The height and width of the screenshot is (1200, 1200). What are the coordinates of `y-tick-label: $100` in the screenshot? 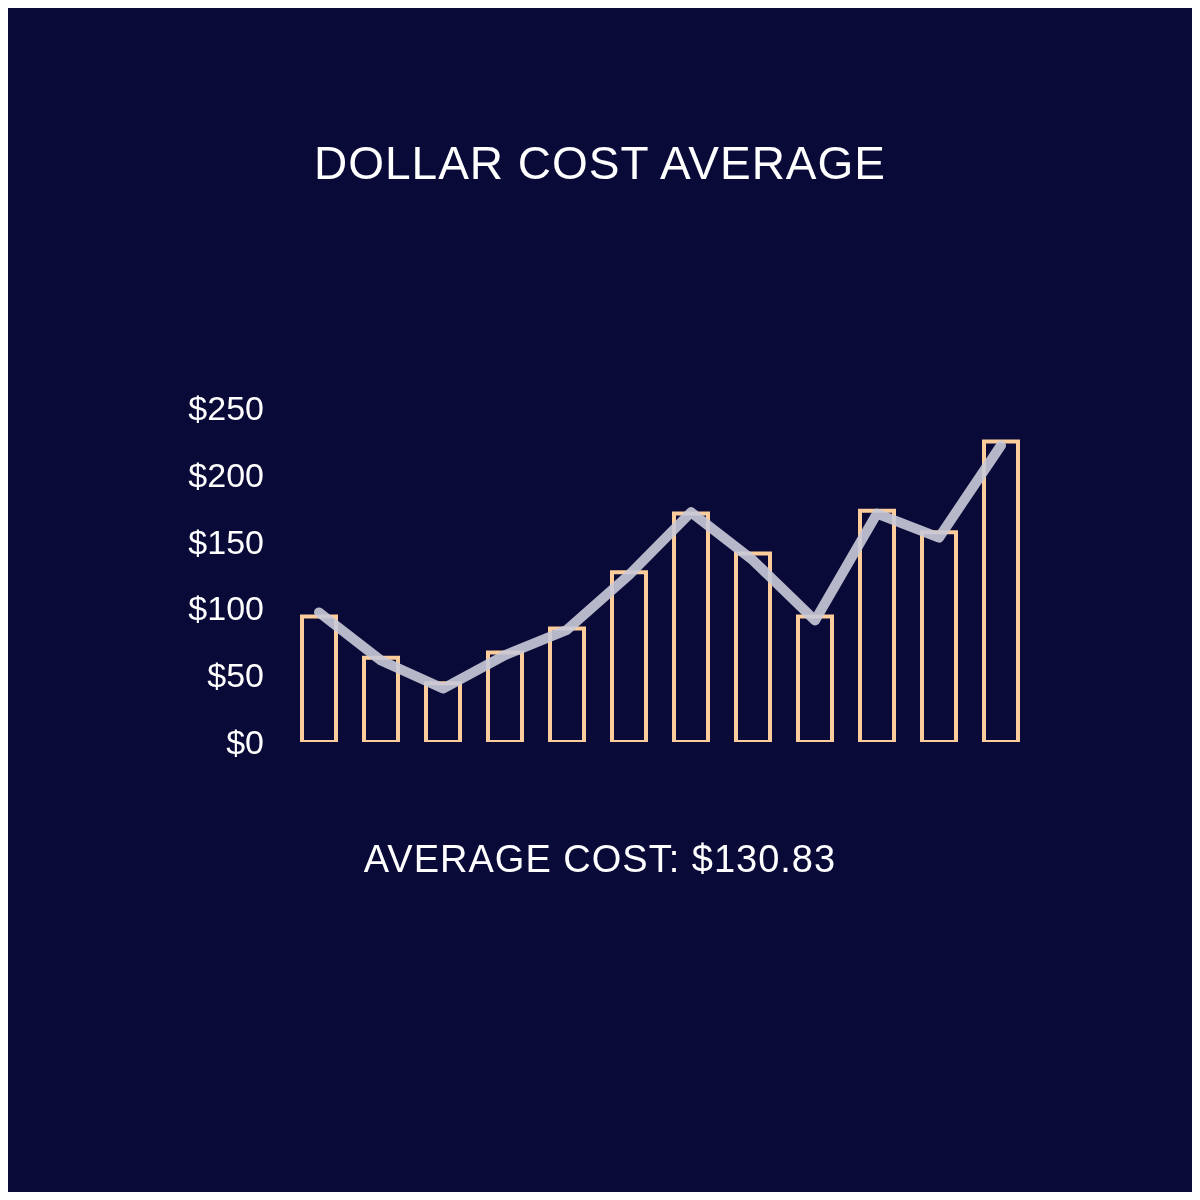 It's located at (226, 608).